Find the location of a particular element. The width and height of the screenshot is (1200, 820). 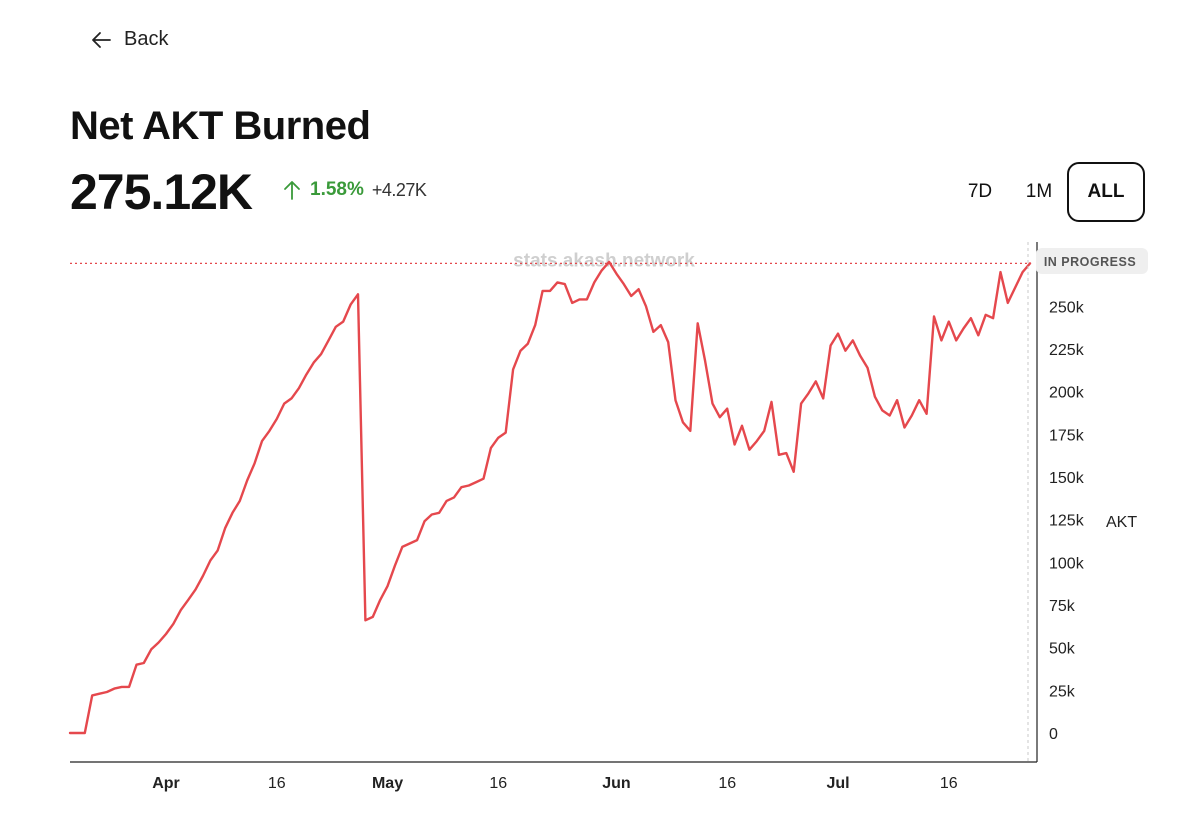

change-percent: 1.58% is located at coordinates (337, 189).